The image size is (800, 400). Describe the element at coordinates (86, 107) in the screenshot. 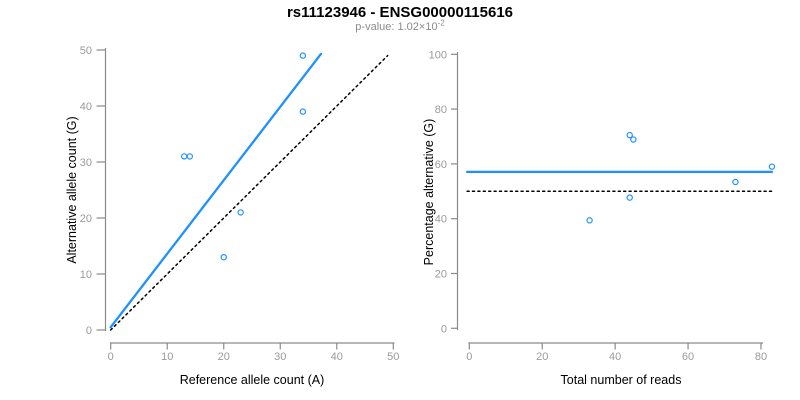

I see `left-y-tick-label: 40` at that location.